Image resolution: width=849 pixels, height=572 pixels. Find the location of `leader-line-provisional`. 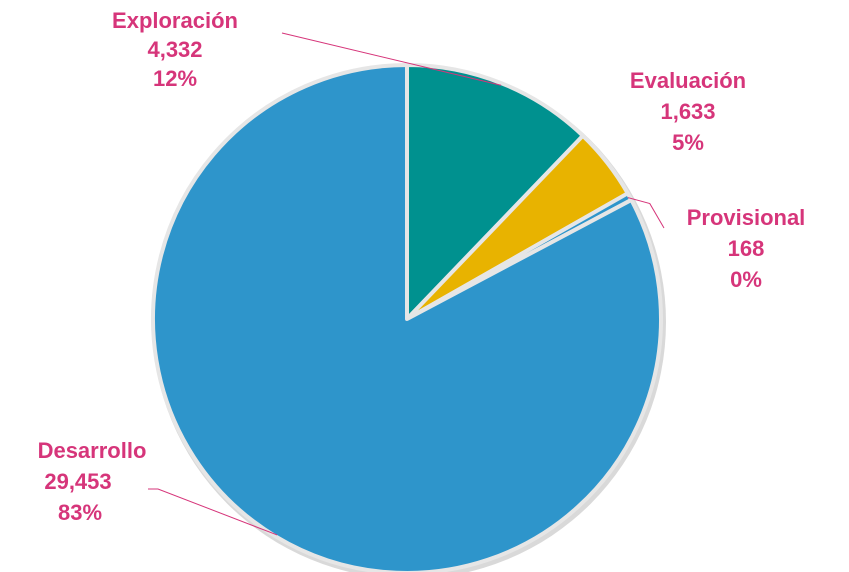

leader-line-provisional is located at coordinates (646, 213).